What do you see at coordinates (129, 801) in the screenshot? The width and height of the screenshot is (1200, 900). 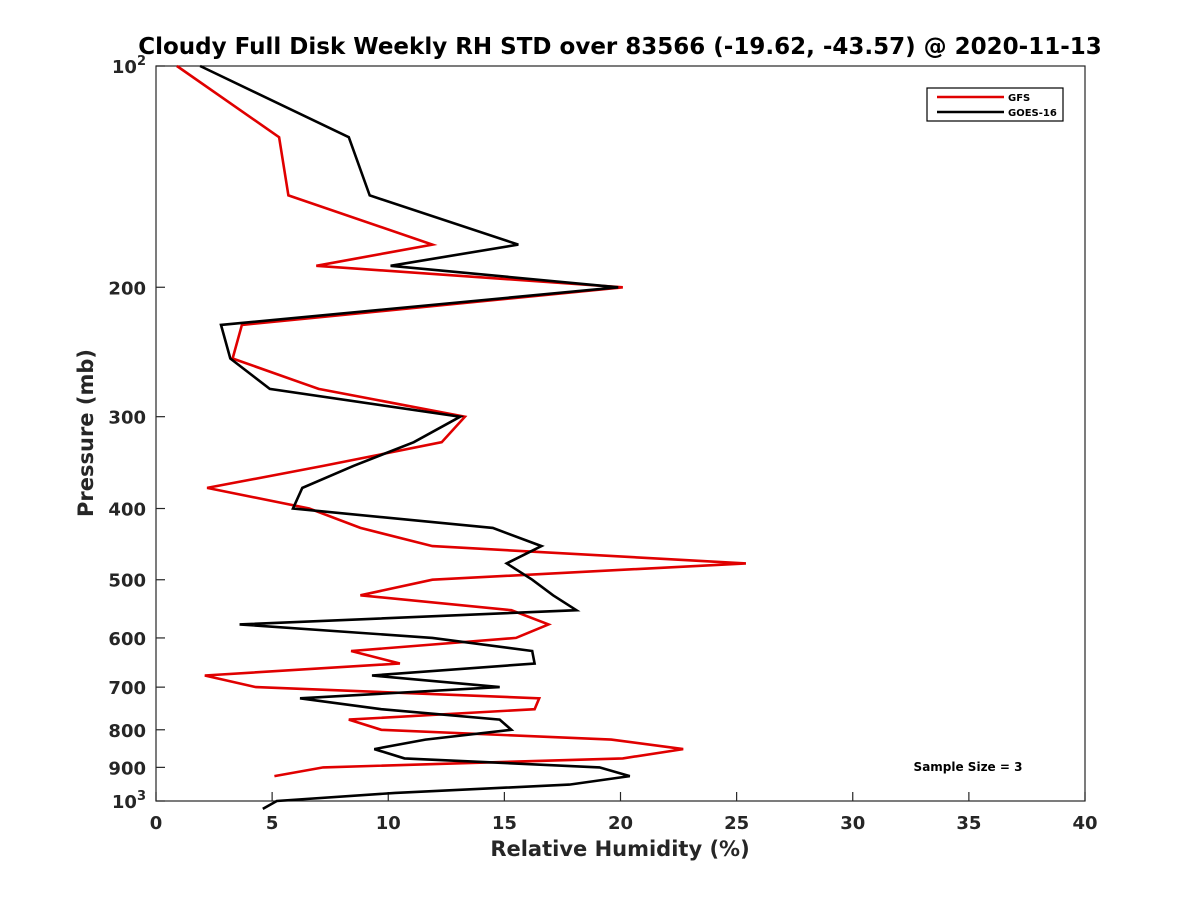 I see `y-tick-label: 10³` at bounding box center [129, 801].